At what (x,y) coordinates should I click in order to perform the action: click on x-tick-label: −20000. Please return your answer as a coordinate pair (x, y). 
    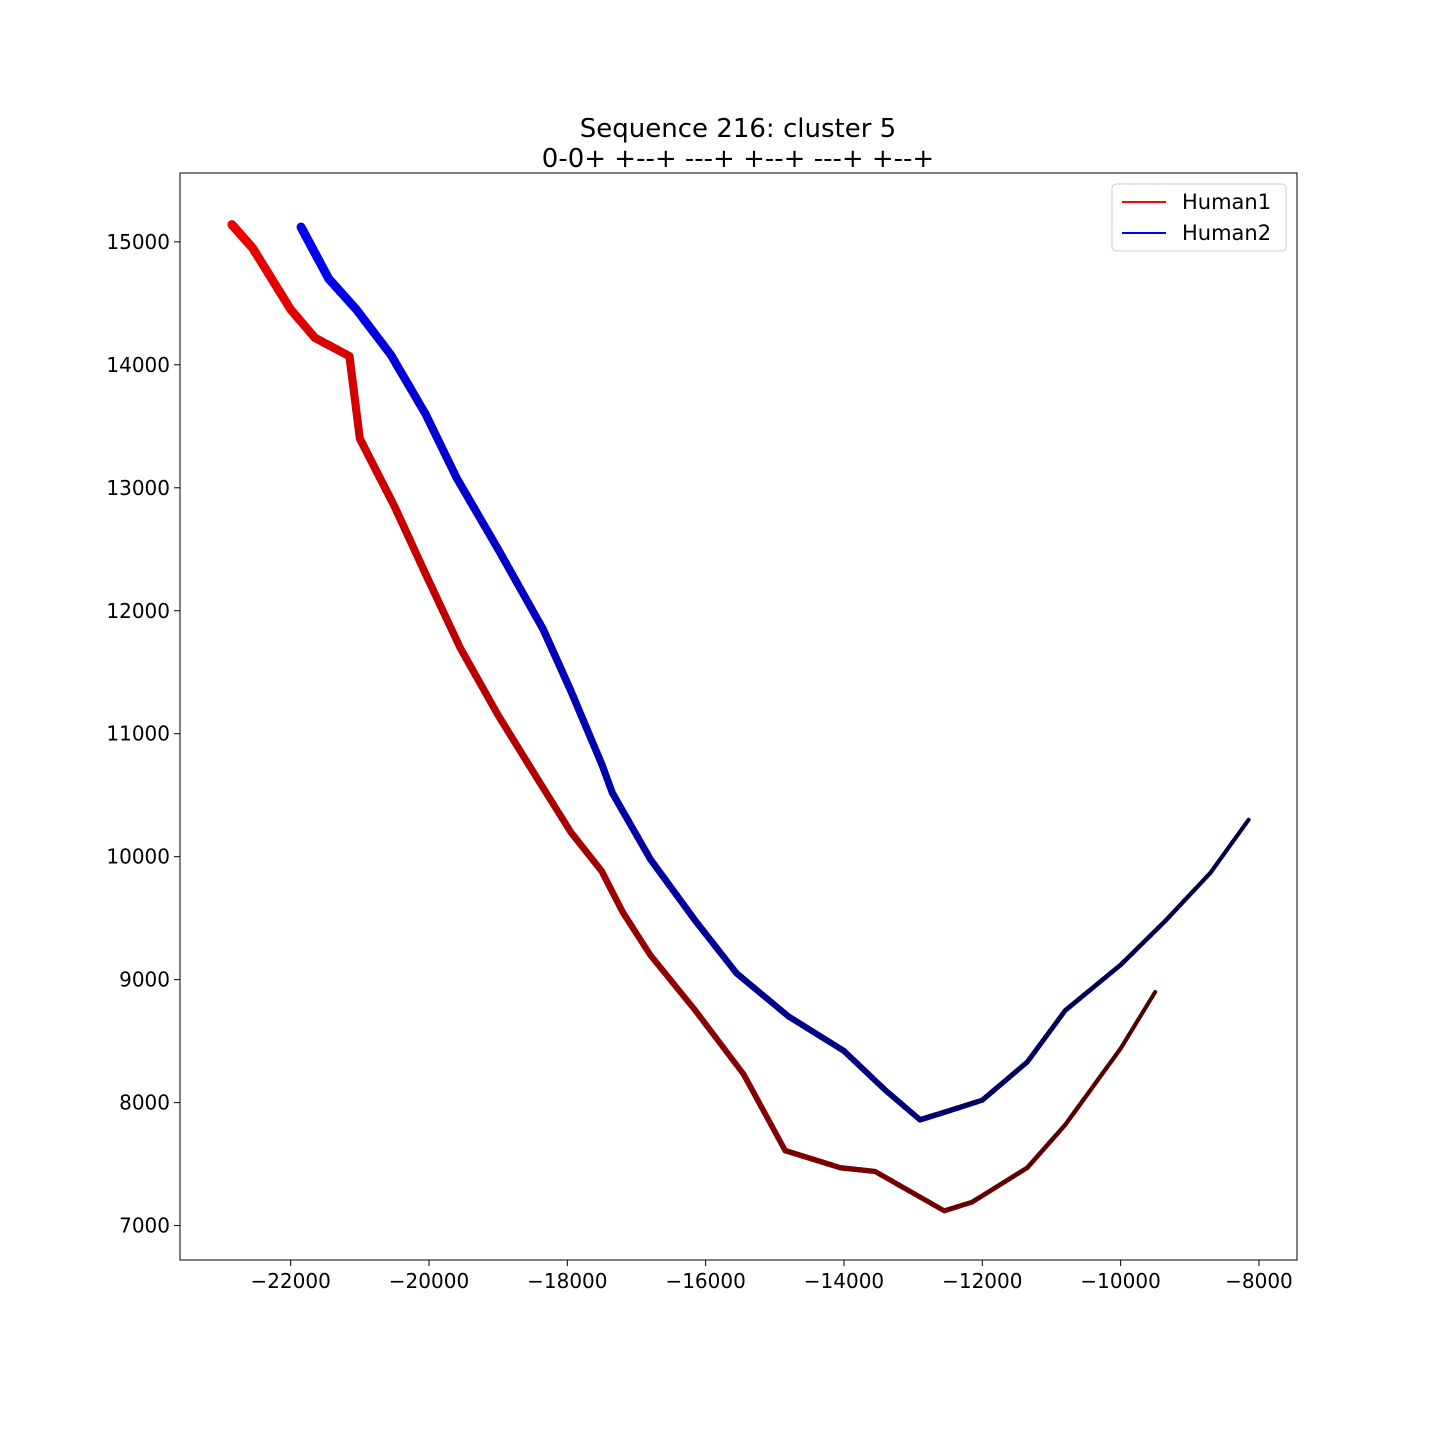
    Looking at the image, I should click on (429, 1281).